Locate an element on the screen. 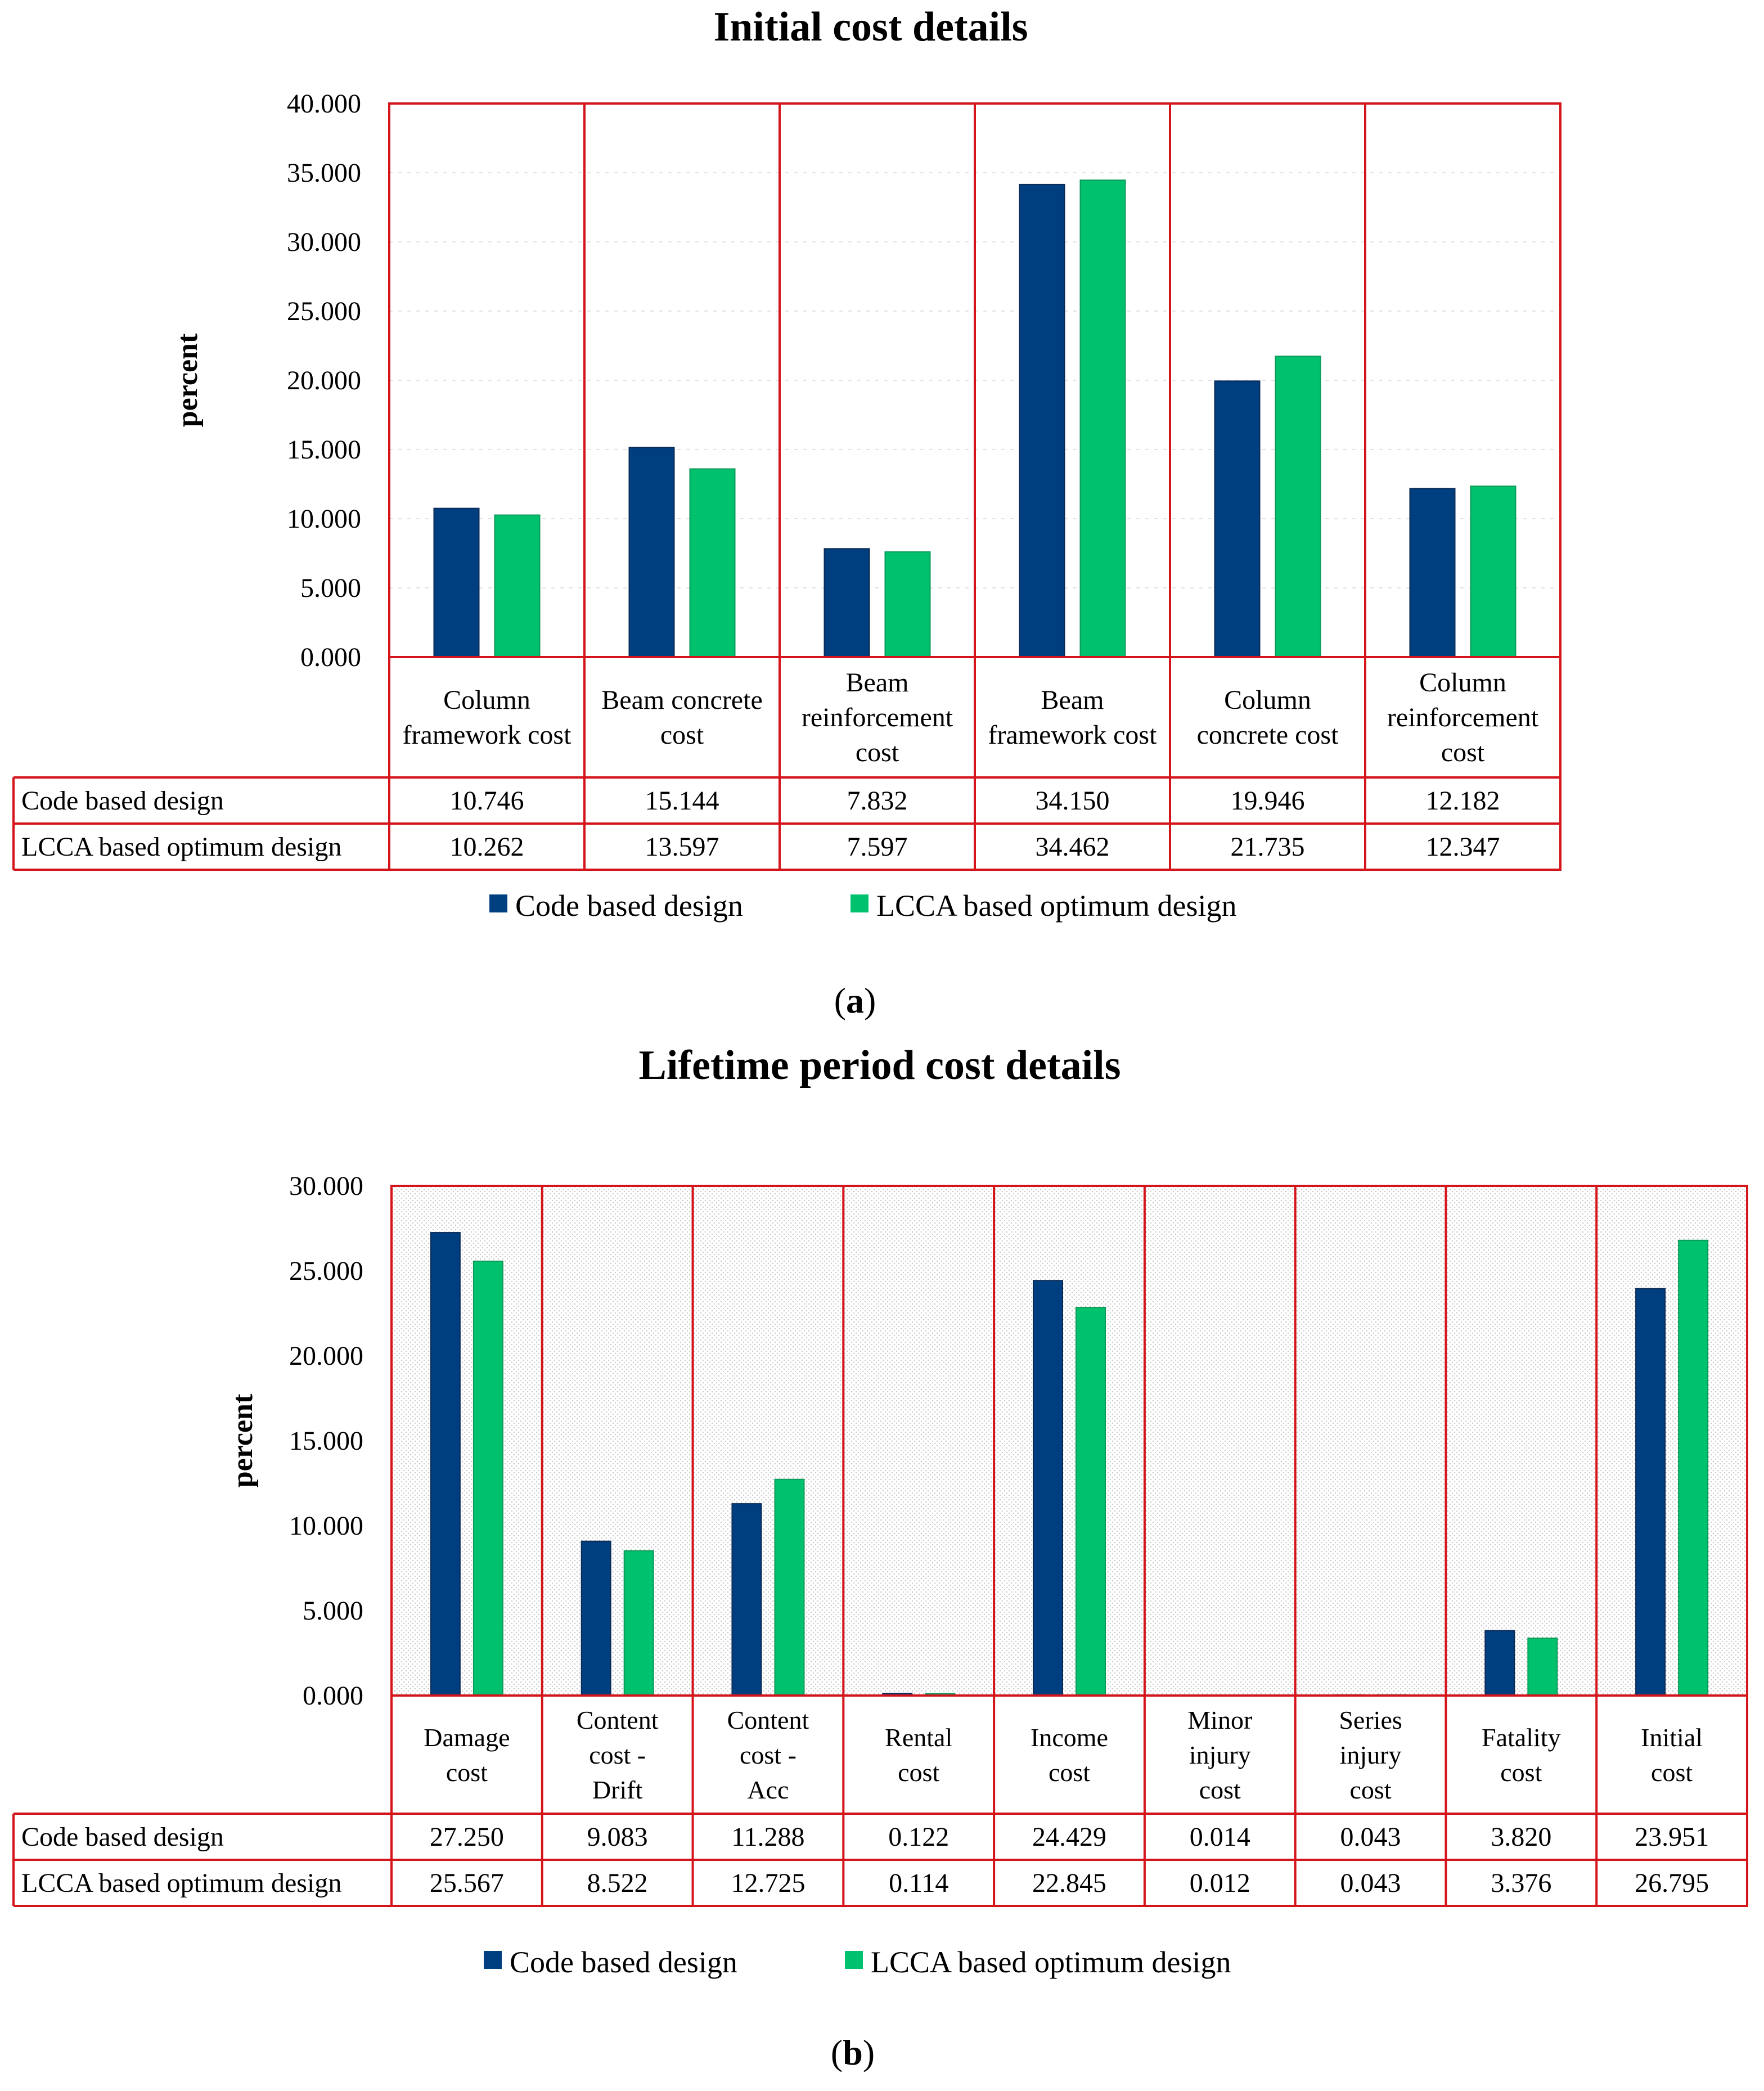 This screenshot has height=2091, width=1764. category-label: Beam framework cost is located at coordinates (1073, 717).